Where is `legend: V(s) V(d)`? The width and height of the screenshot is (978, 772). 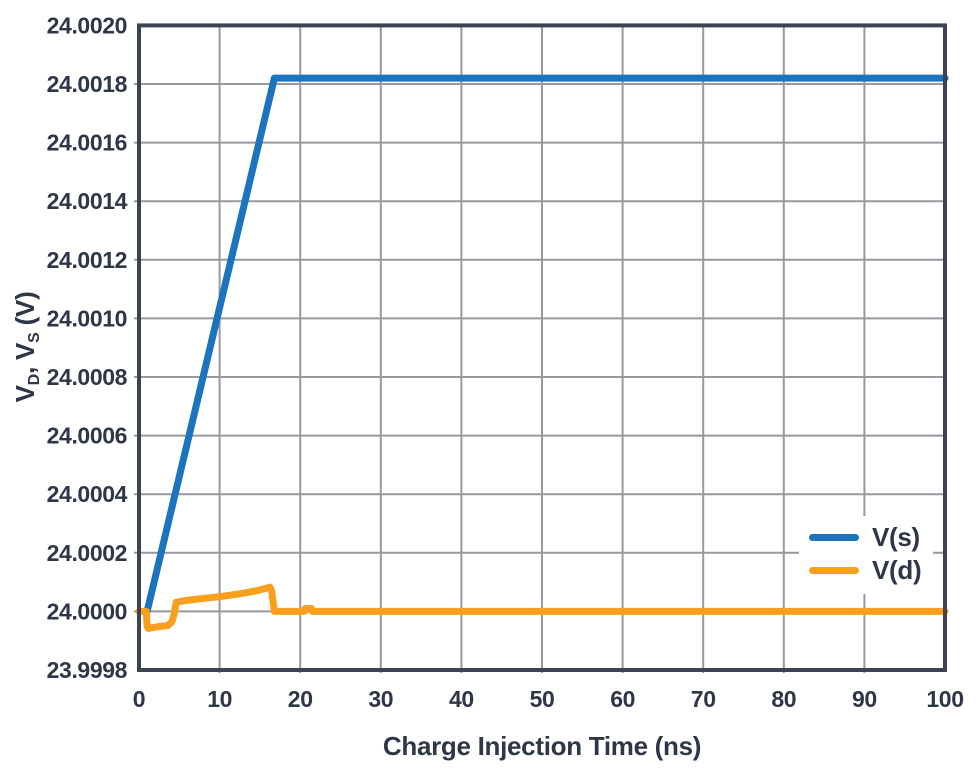 legend: V(s) V(d) is located at coordinates (866, 555).